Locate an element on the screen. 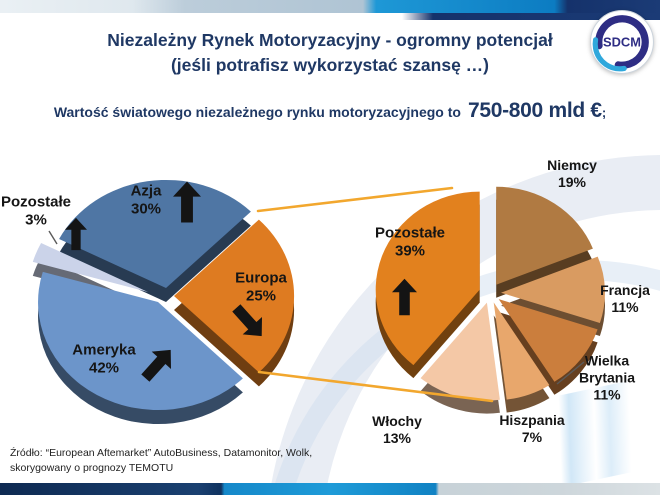 This screenshot has width=660, height=495. trend-arrow-azja-icon is located at coordinates (187, 202).